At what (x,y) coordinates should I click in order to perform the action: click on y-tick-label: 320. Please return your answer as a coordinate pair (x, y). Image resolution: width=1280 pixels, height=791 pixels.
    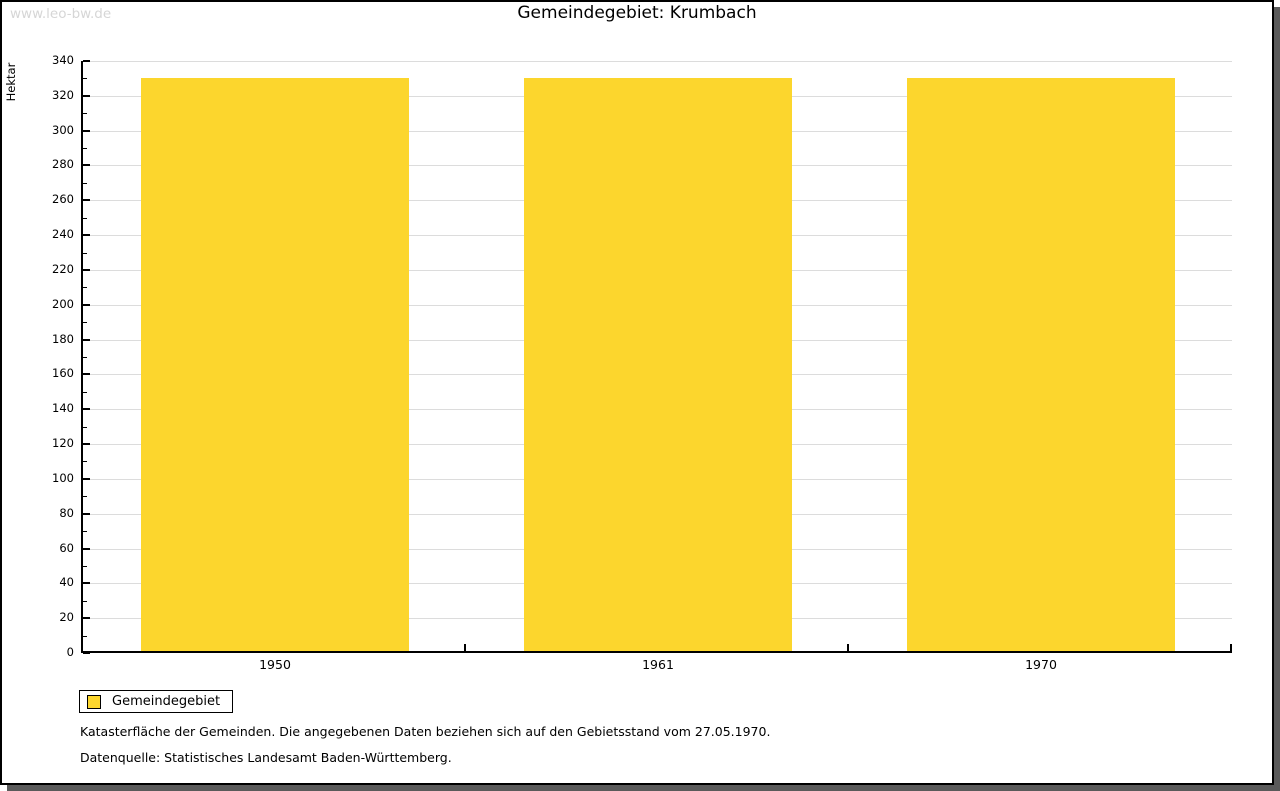
    Looking at the image, I should click on (63, 95).